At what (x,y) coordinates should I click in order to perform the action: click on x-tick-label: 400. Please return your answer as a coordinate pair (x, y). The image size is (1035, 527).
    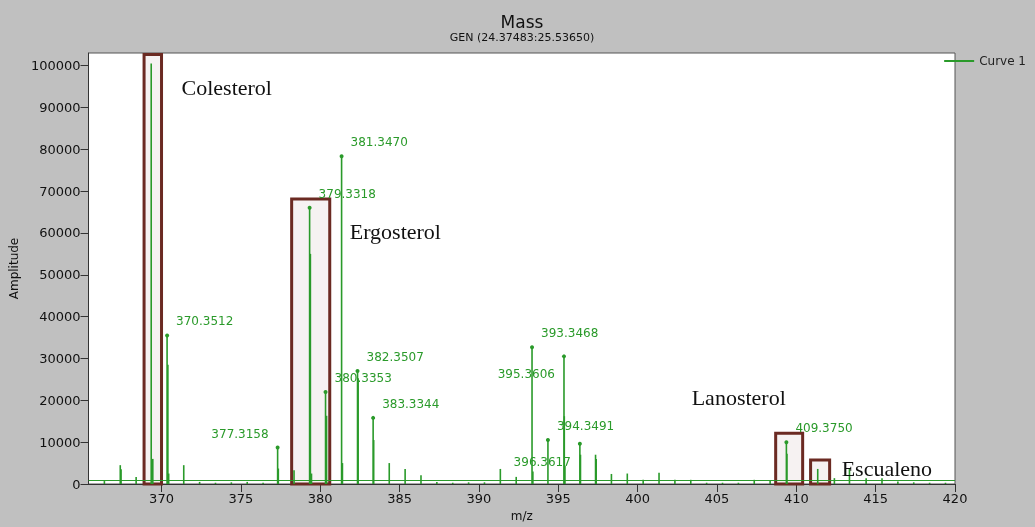
    Looking at the image, I should click on (638, 498).